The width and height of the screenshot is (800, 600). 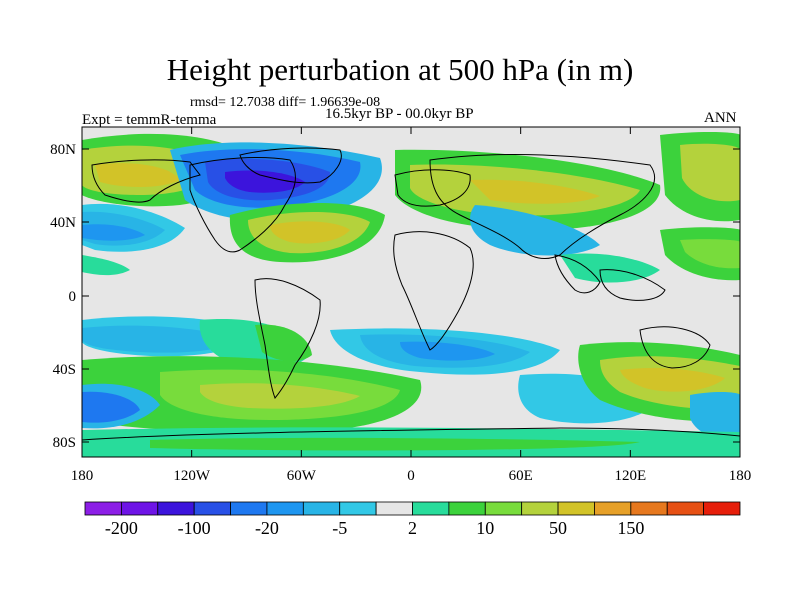 What do you see at coordinates (558, 528) in the screenshot?
I see `colorbar-label: 50` at bounding box center [558, 528].